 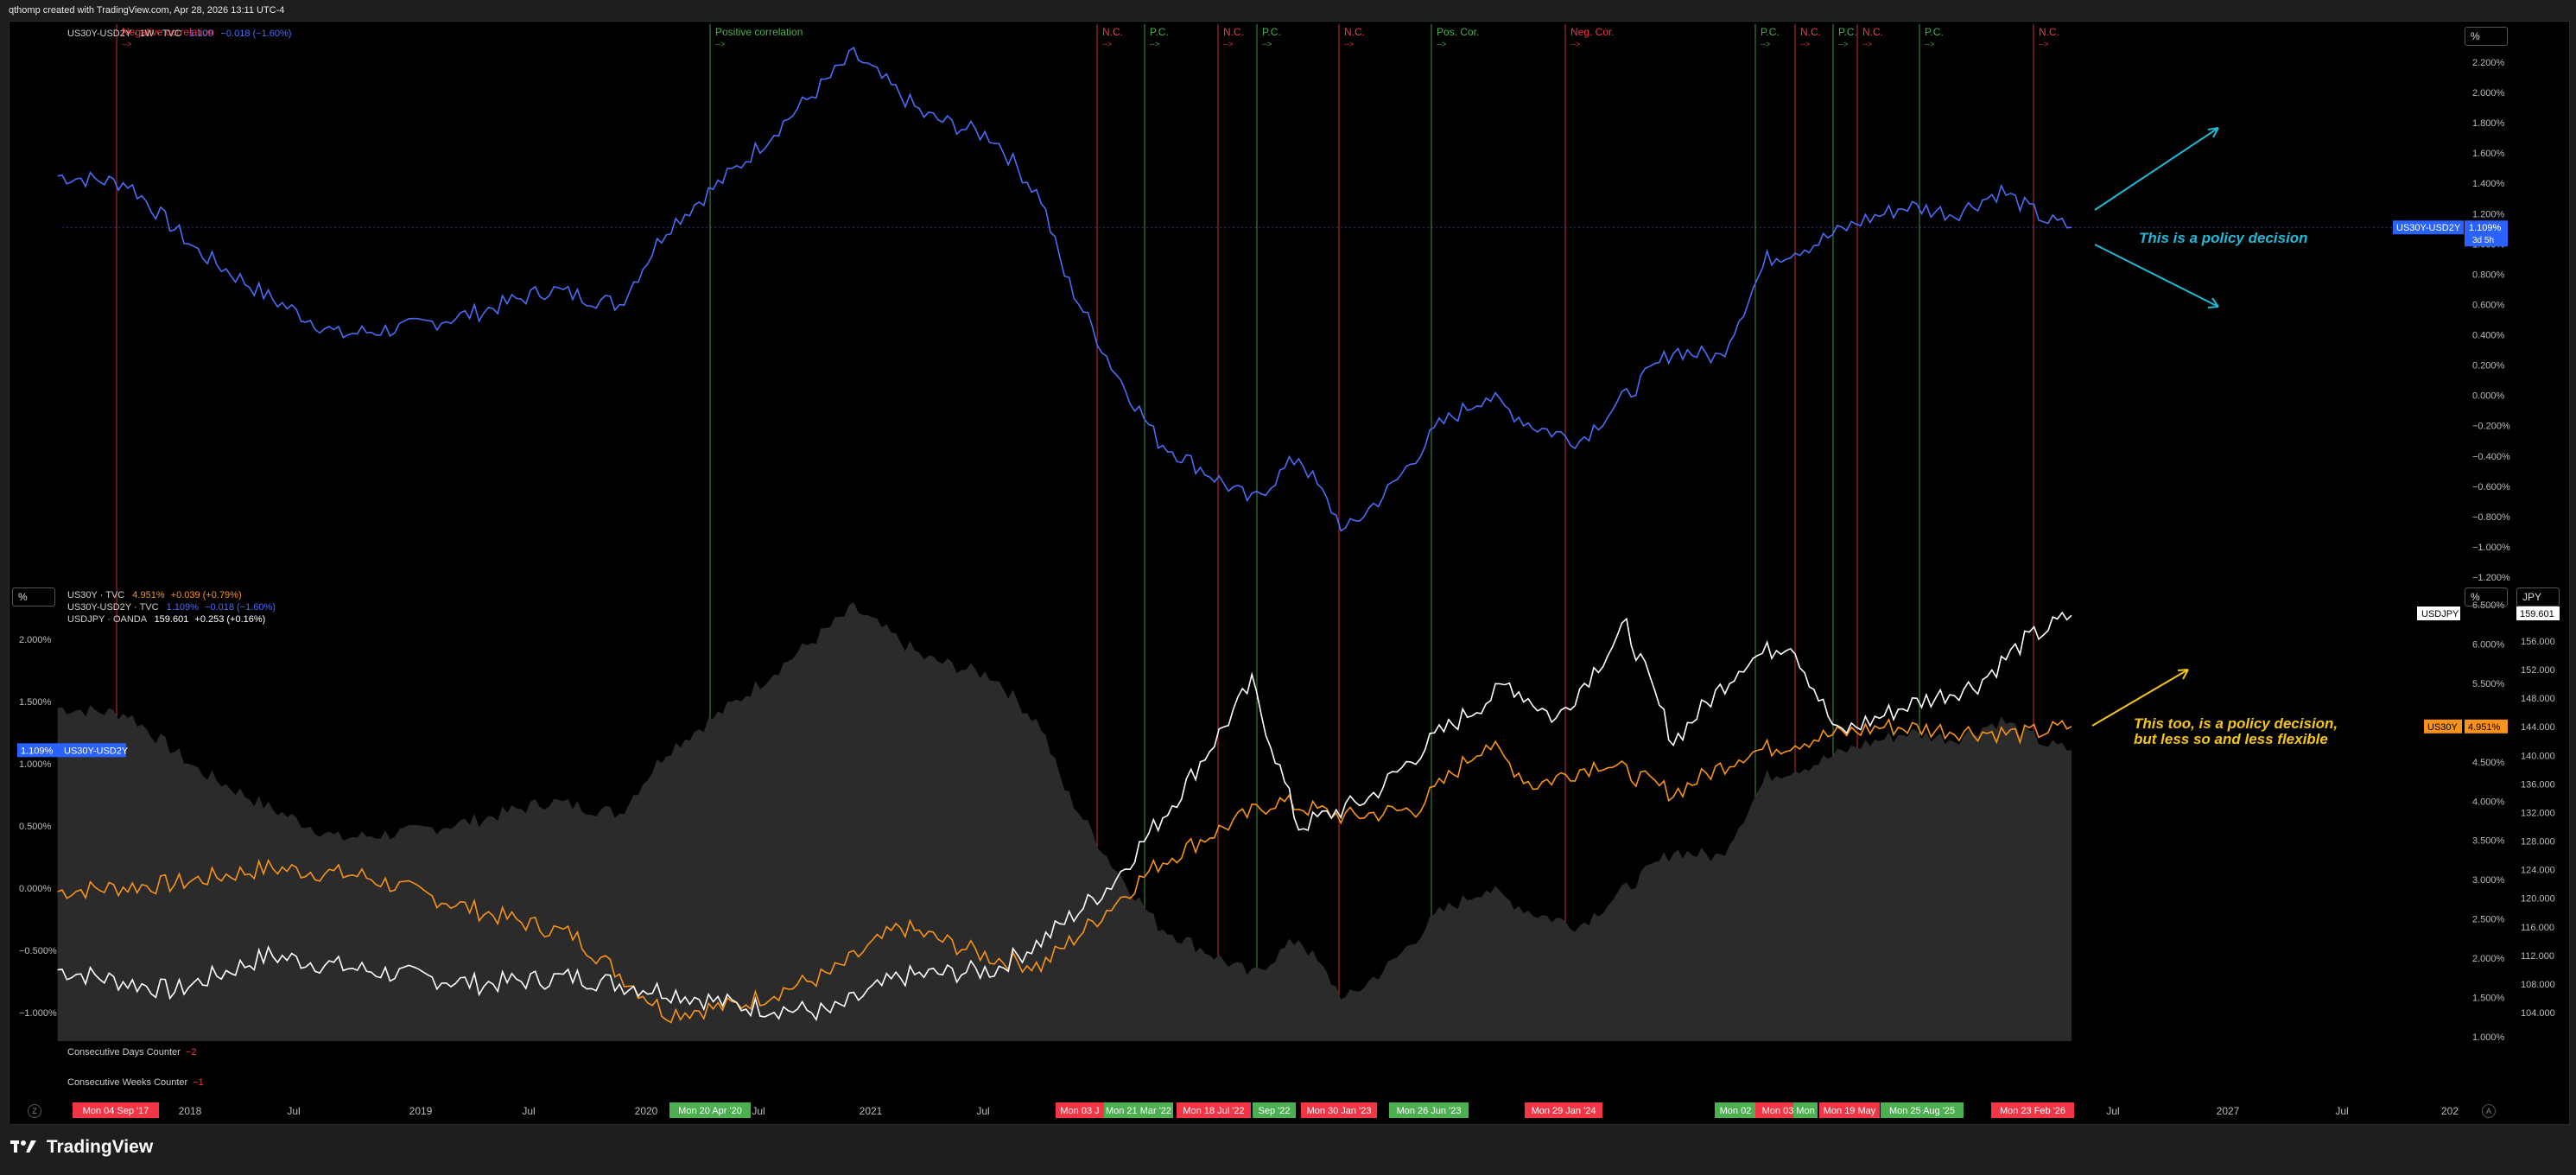 I want to click on time-axis-label: 2021, so click(x=871, y=1111).